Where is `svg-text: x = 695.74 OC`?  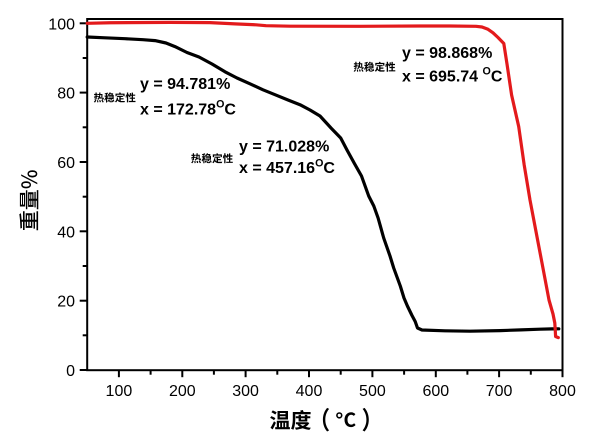 svg-text: x = 695.74 OC is located at coordinates (452, 76).